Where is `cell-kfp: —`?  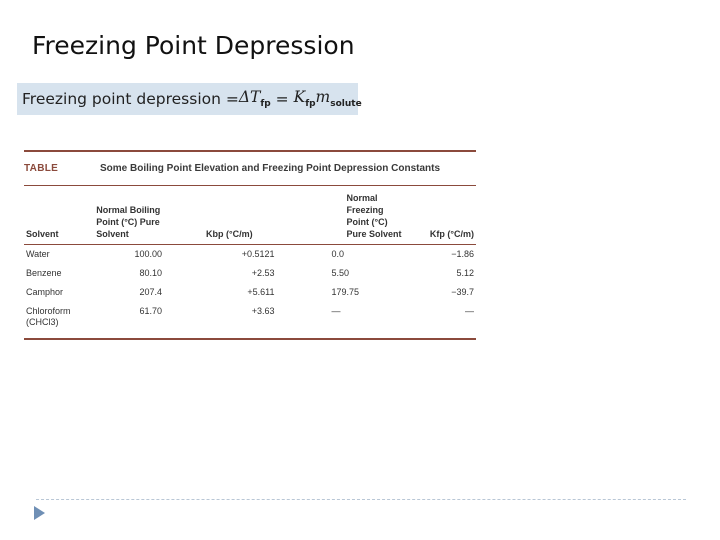 cell-kfp: — is located at coordinates (469, 311).